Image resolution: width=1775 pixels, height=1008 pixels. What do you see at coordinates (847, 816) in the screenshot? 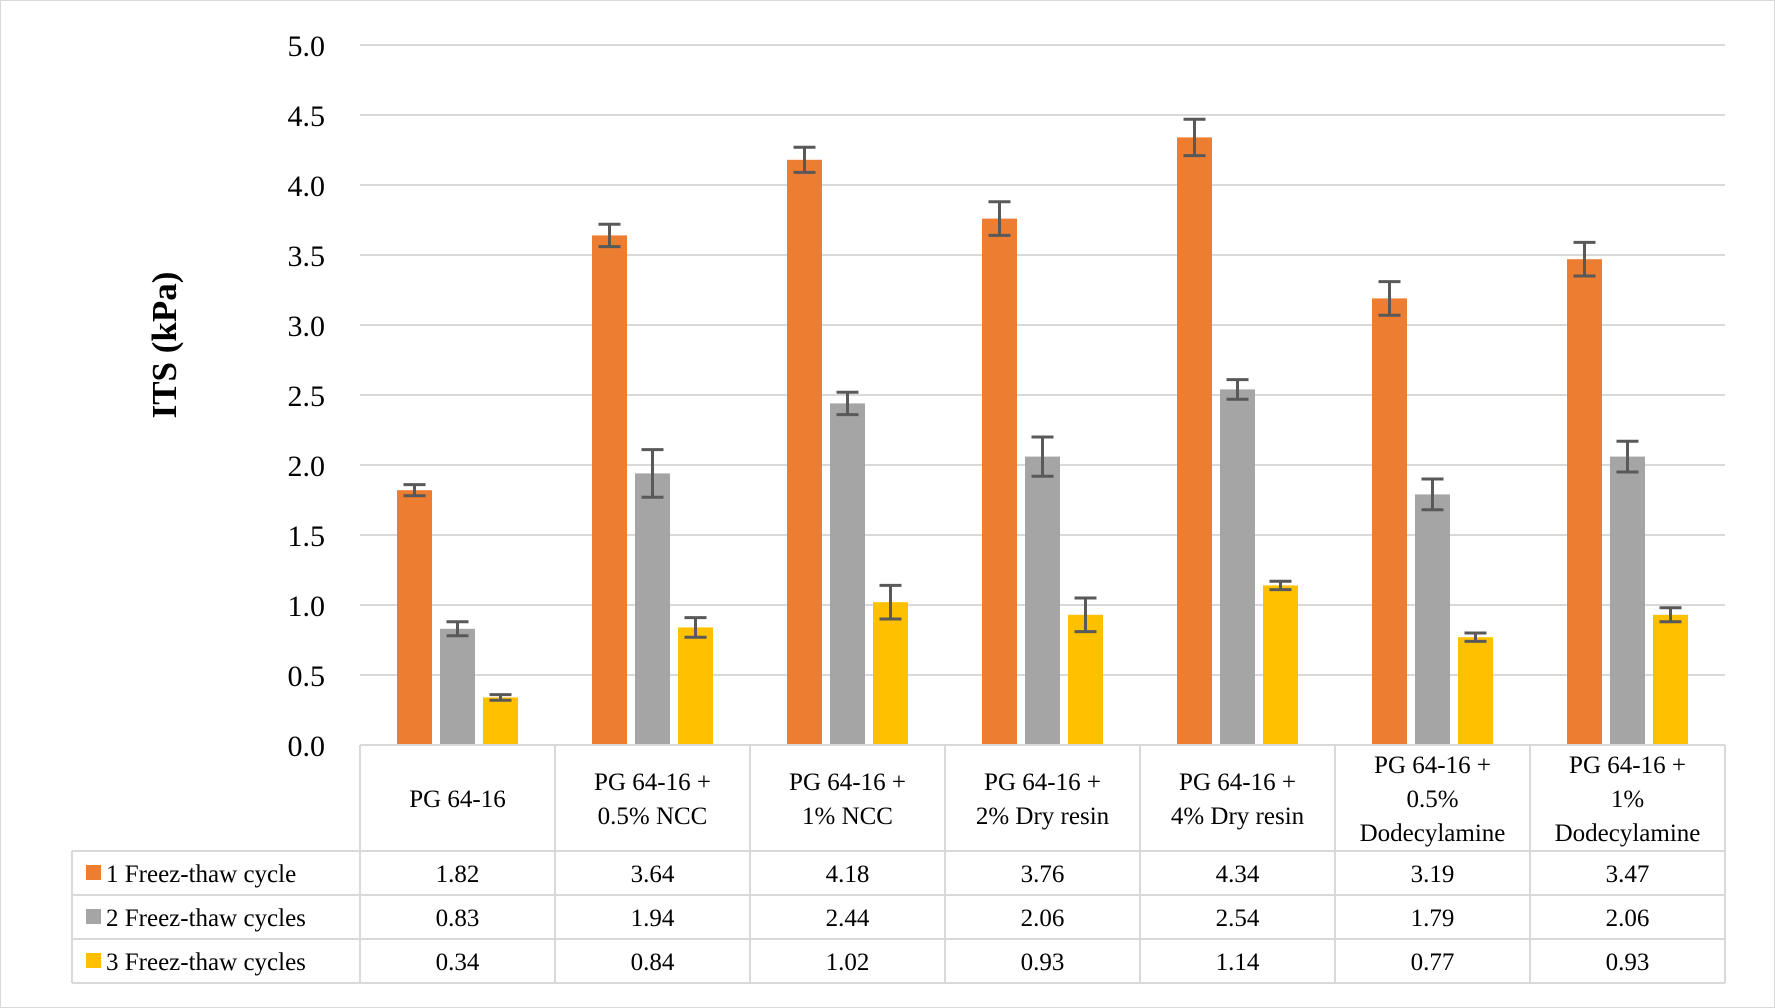
I see `category-label: 1% NCC` at bounding box center [847, 816].